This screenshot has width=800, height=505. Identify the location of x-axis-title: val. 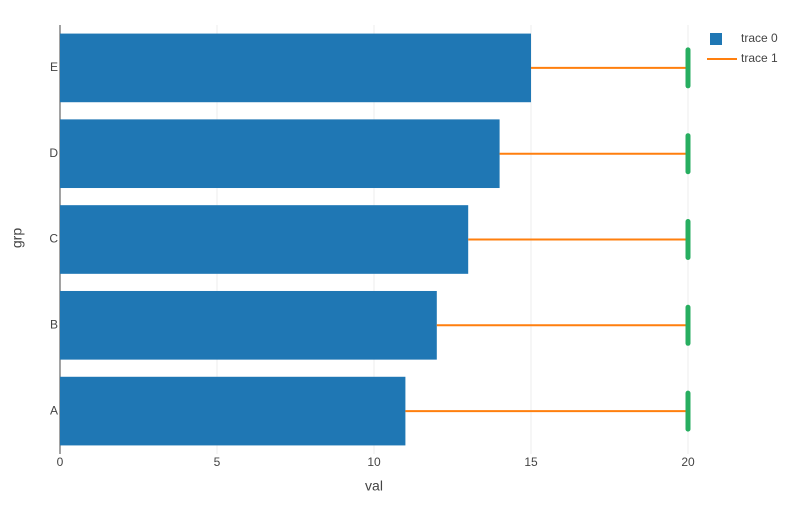
(374, 486).